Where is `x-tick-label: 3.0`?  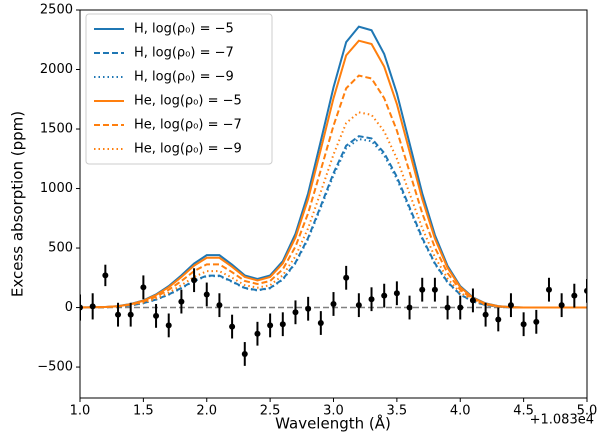
x-tick-label: 3.0 is located at coordinates (333, 411).